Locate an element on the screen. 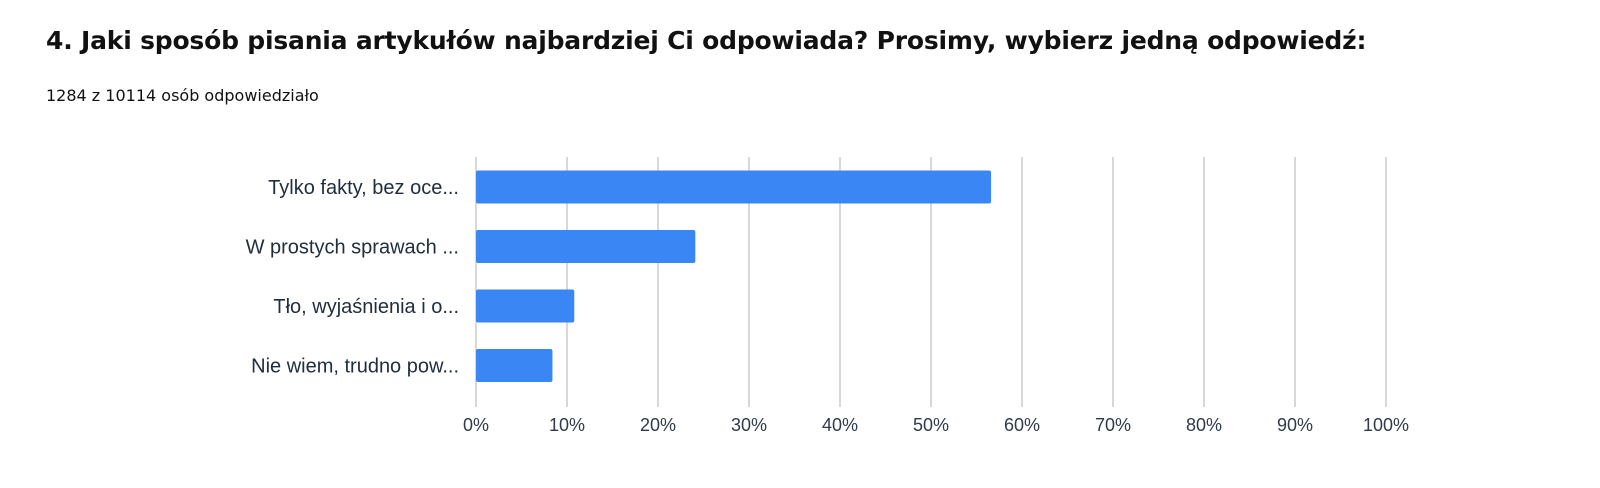 The width and height of the screenshot is (1600, 488). x-tick-label: 20% is located at coordinates (658, 425).